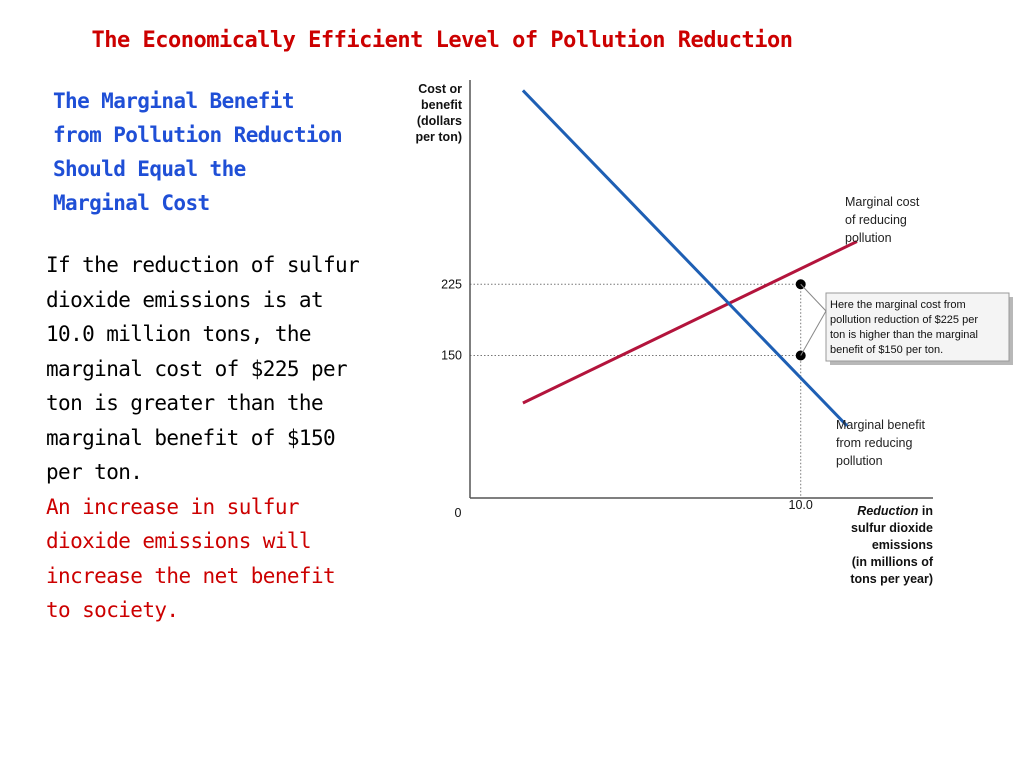 This screenshot has height=768, width=1024. I want to click on conclusion-line: dioxide emissions will, so click(179, 541).